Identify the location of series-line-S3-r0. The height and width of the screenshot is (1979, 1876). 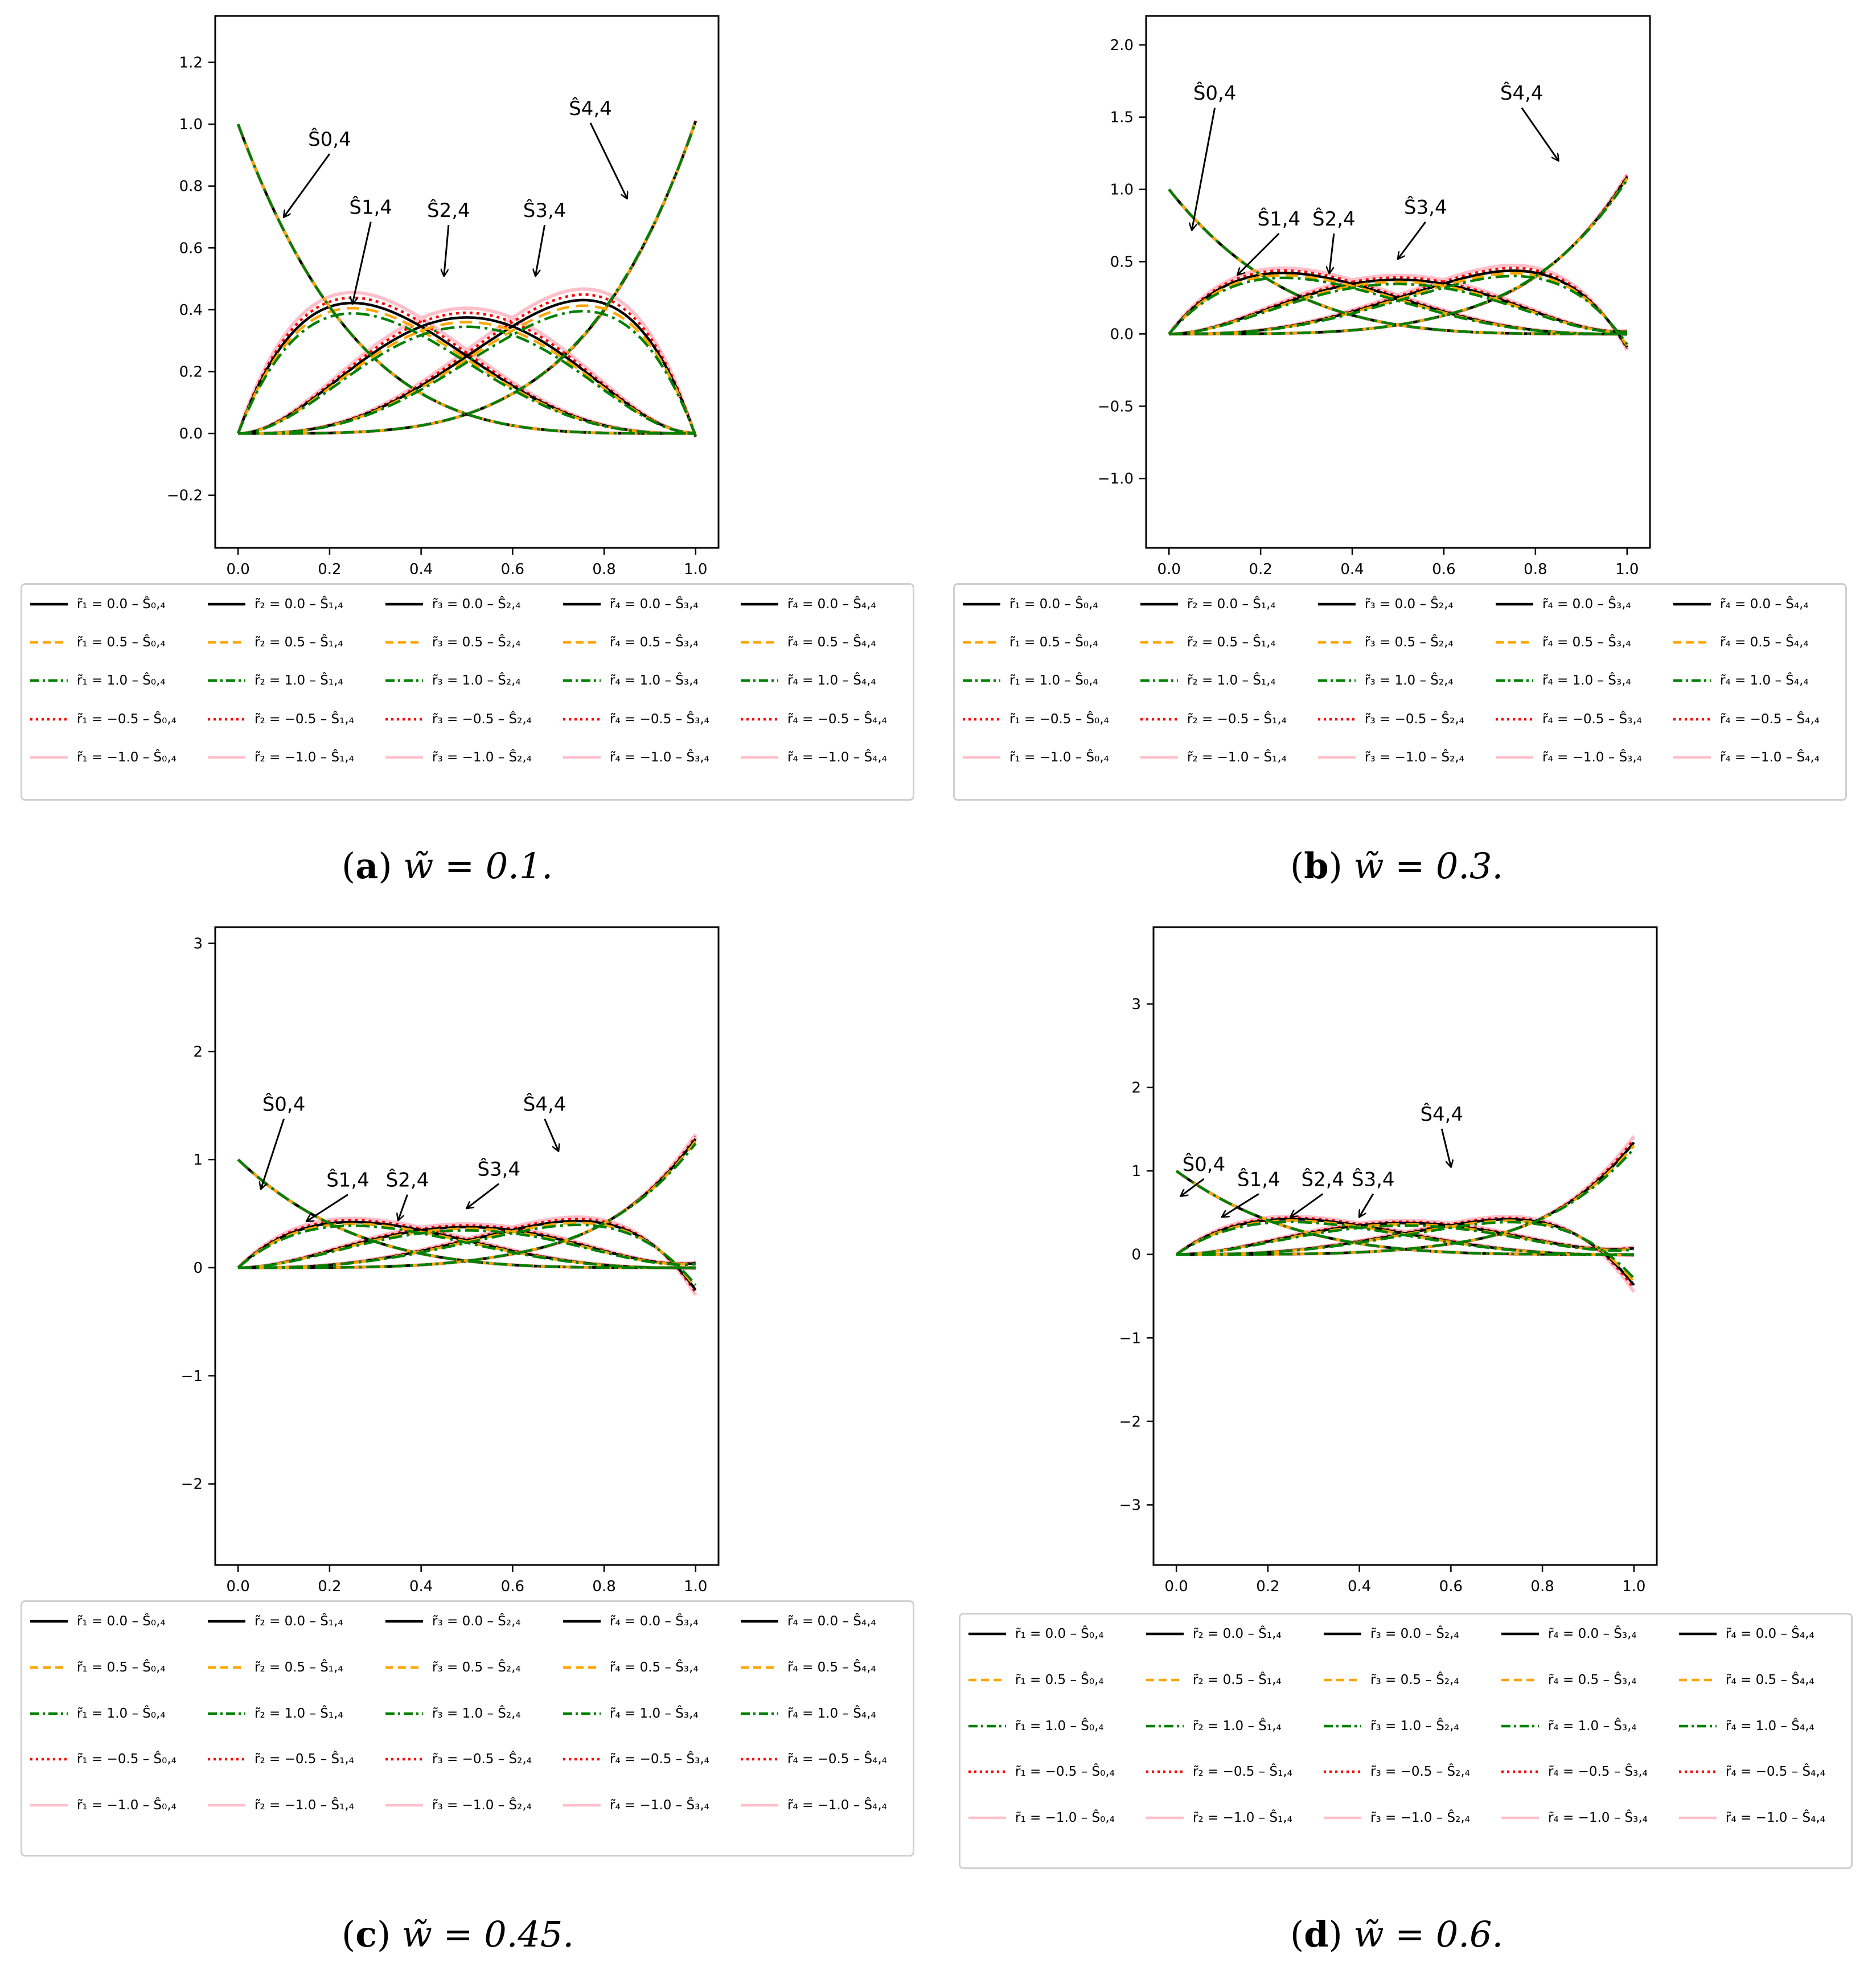
(467, 368).